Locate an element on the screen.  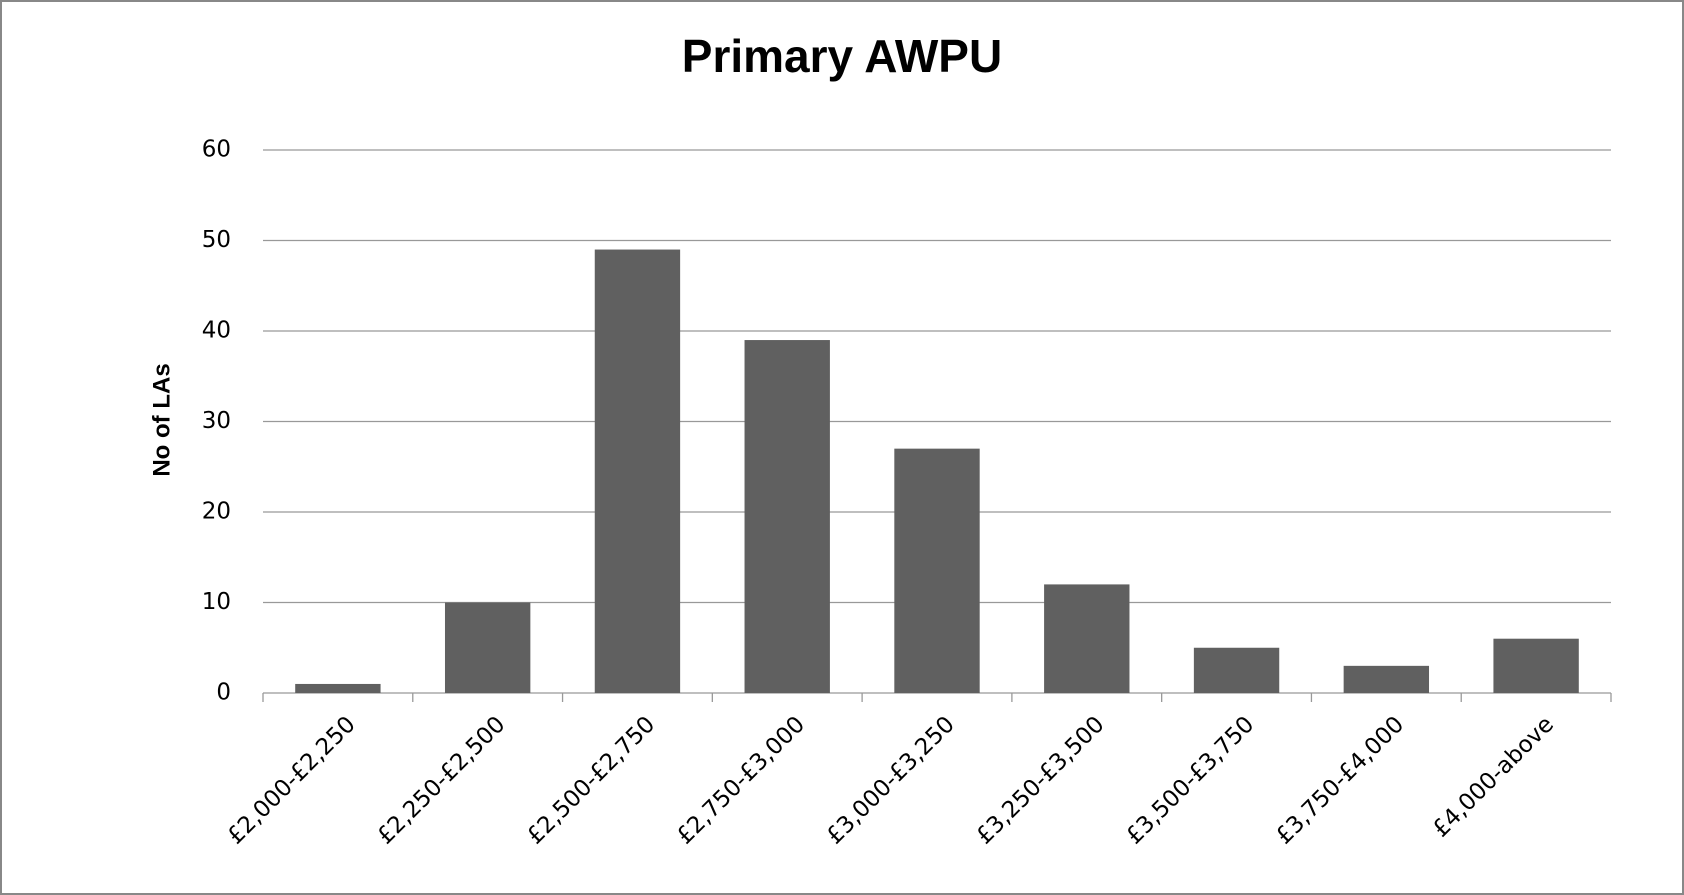
y-tick-label: 30 is located at coordinates (216, 421).